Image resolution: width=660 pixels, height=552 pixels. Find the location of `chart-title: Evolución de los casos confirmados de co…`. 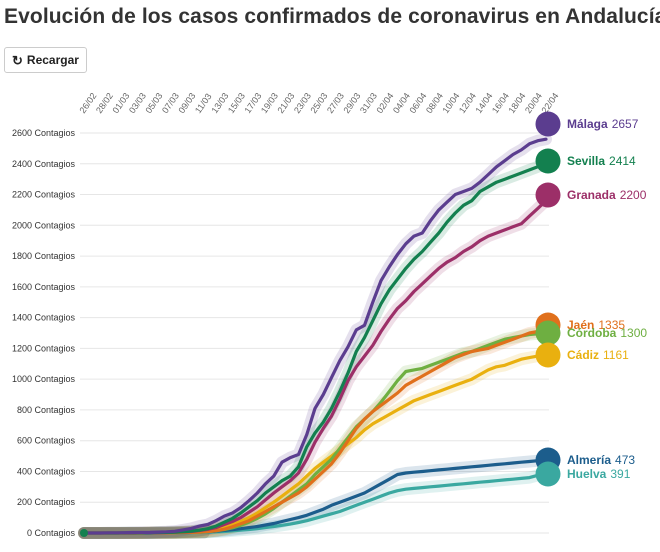

chart-title: Evolución de los casos confirmados de co… is located at coordinates (332, 16).